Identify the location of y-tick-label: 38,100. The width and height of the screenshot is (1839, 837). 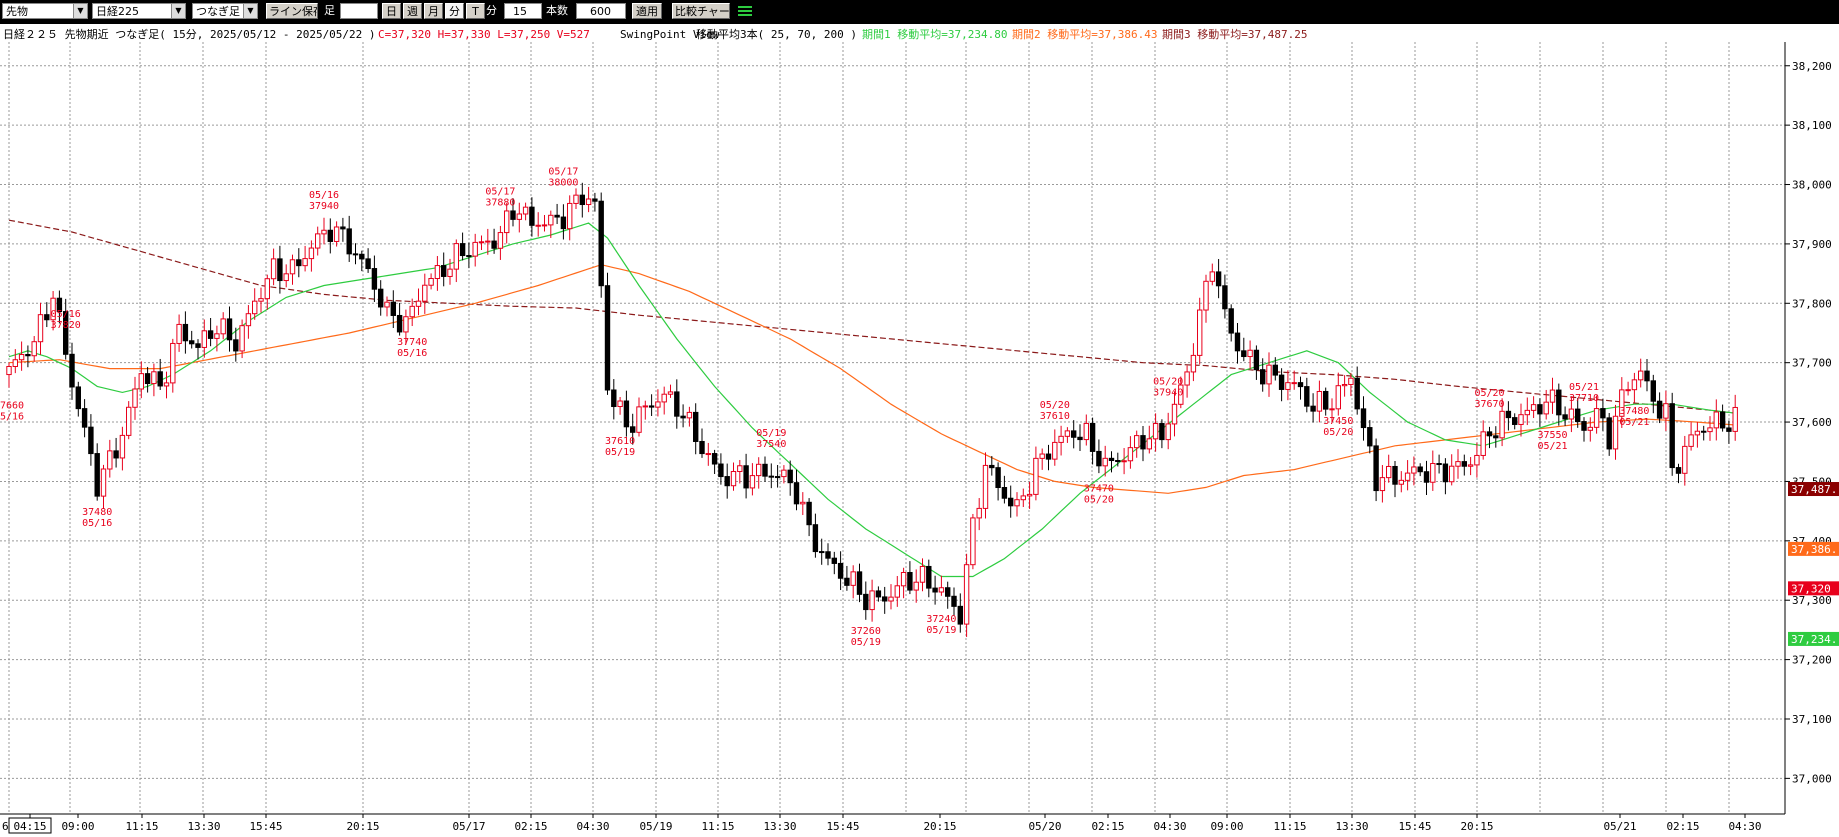
(1812, 125).